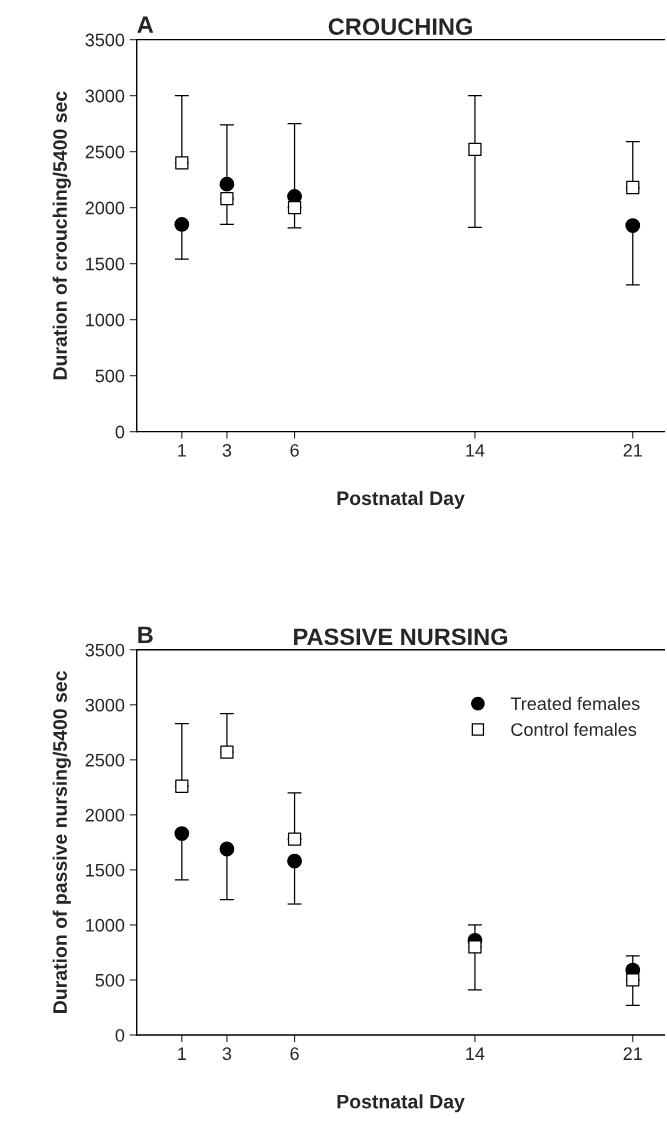 The image size is (667, 1133). Describe the element at coordinates (61, 235) in the screenshot. I see `y-axis-title: Duration of crouching/5400 sec` at that location.